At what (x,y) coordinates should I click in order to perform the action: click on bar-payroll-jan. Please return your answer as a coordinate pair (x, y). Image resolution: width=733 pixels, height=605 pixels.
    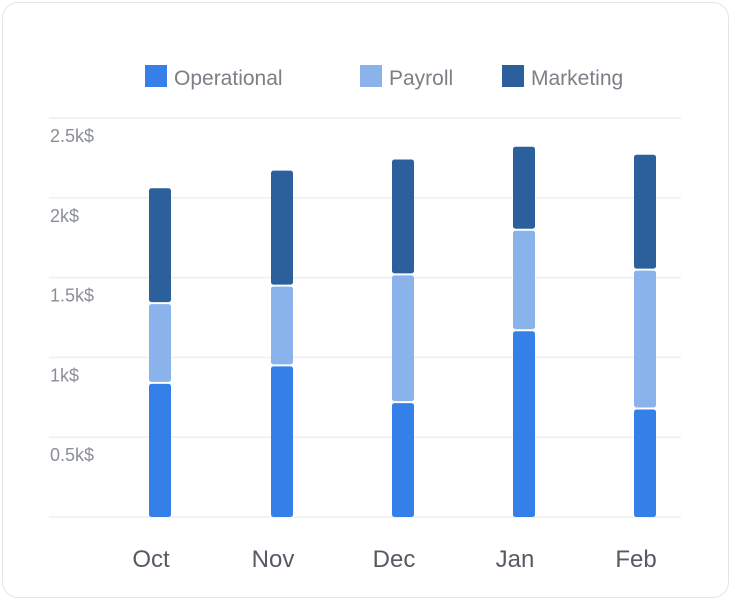
    Looking at the image, I should click on (524, 280).